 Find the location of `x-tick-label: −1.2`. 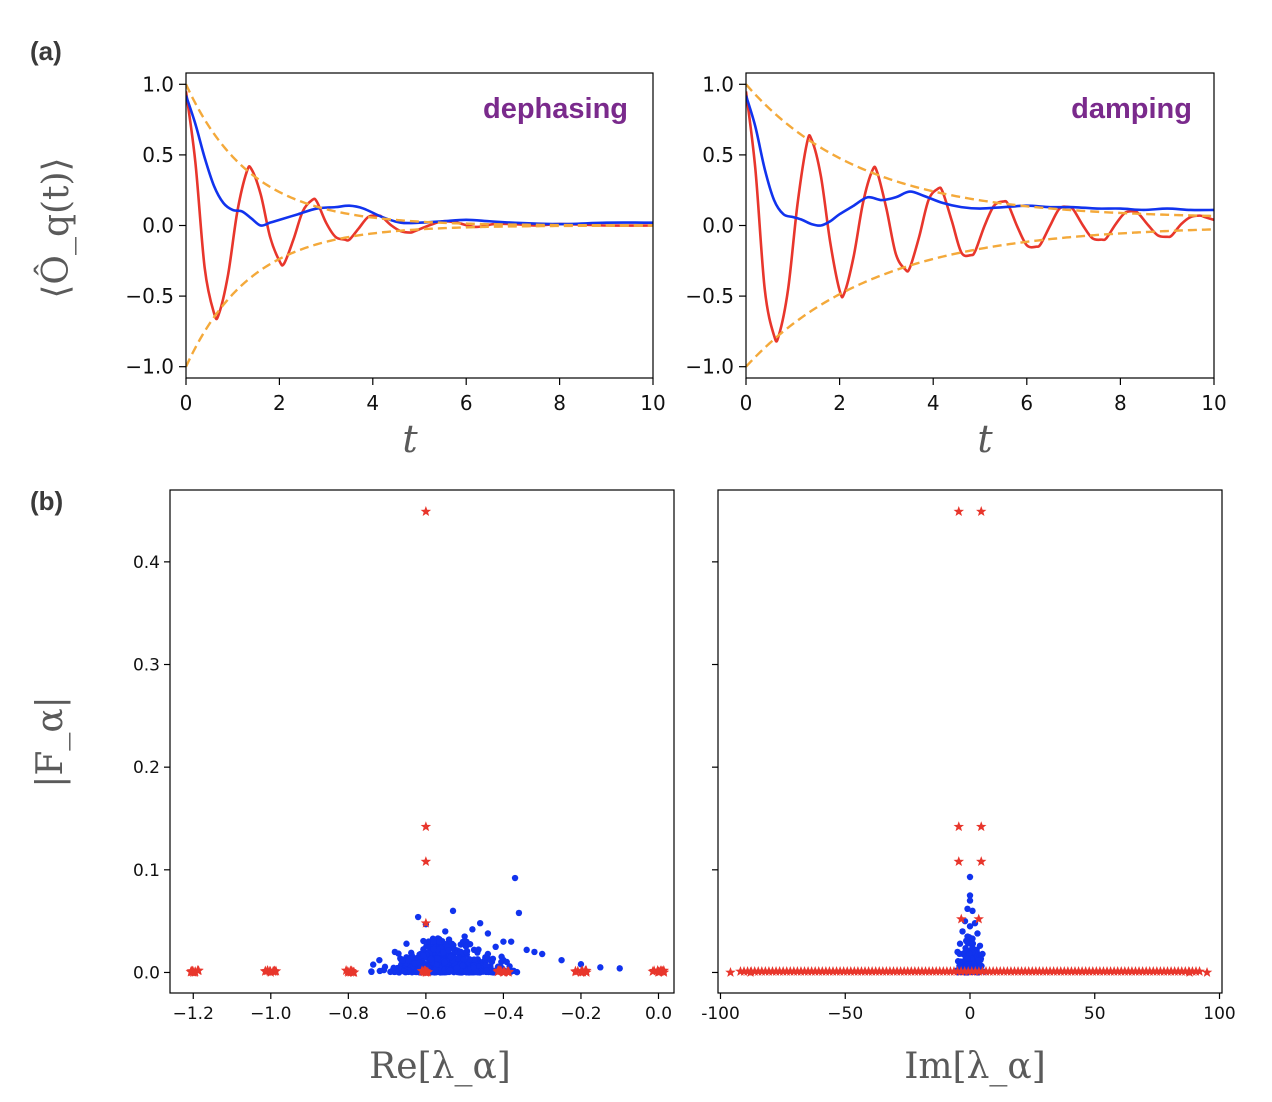

x-tick-label: −1.2 is located at coordinates (193, 1014).